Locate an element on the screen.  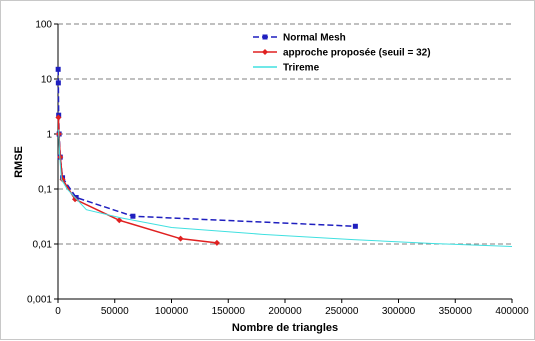
y-ticks: 0,001 0,01 0,1 1 10 100 is located at coordinates (42, 163).